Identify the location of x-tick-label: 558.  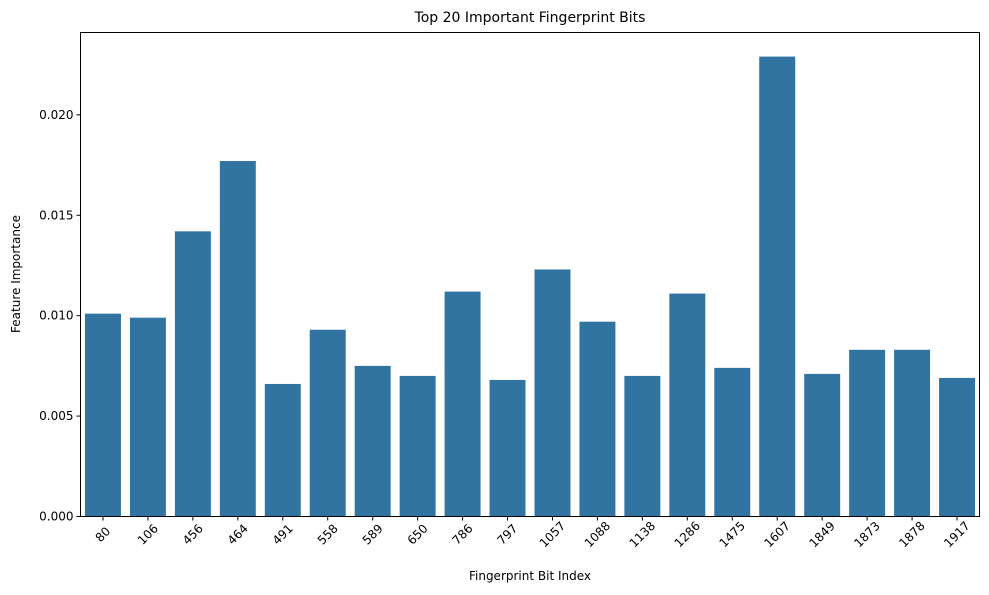
(328, 534).